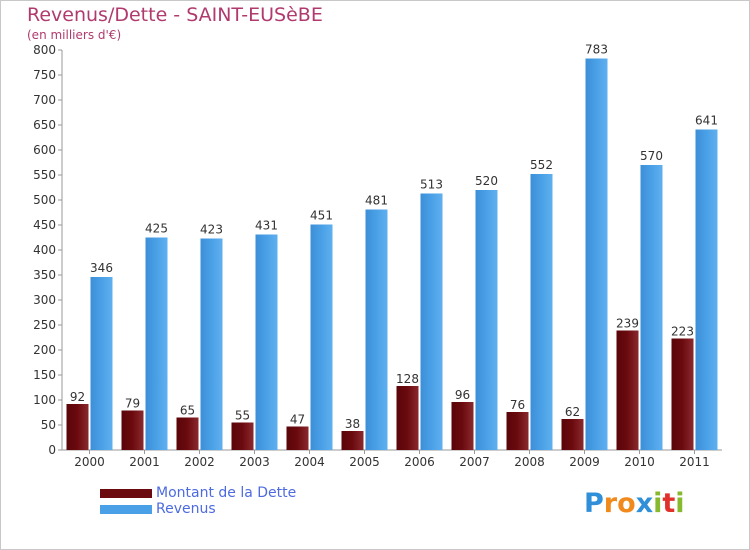 The height and width of the screenshot is (550, 750). What do you see at coordinates (44, 75) in the screenshot?
I see `y-tick-label: 750` at bounding box center [44, 75].